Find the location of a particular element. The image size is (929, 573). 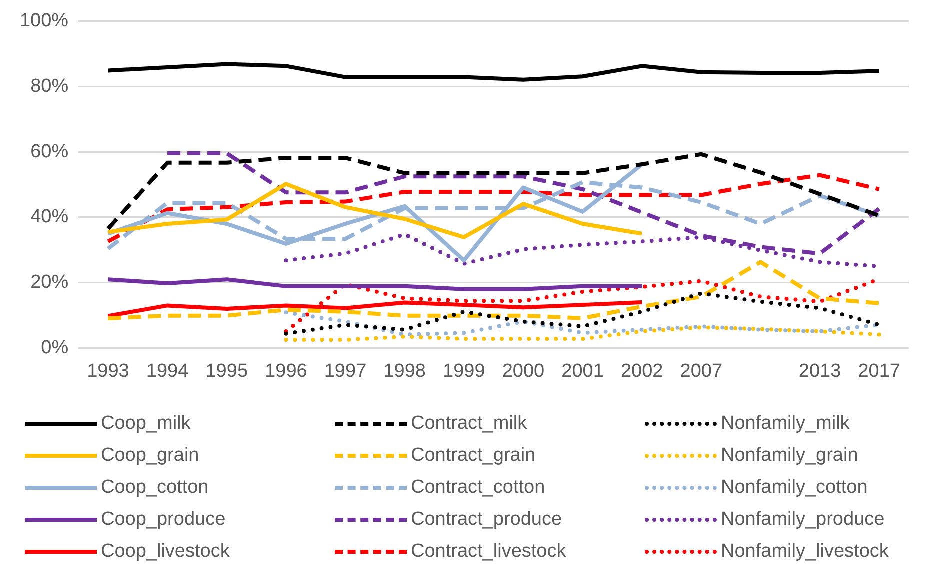

legend-label: Contract_produce is located at coordinates (486, 520).